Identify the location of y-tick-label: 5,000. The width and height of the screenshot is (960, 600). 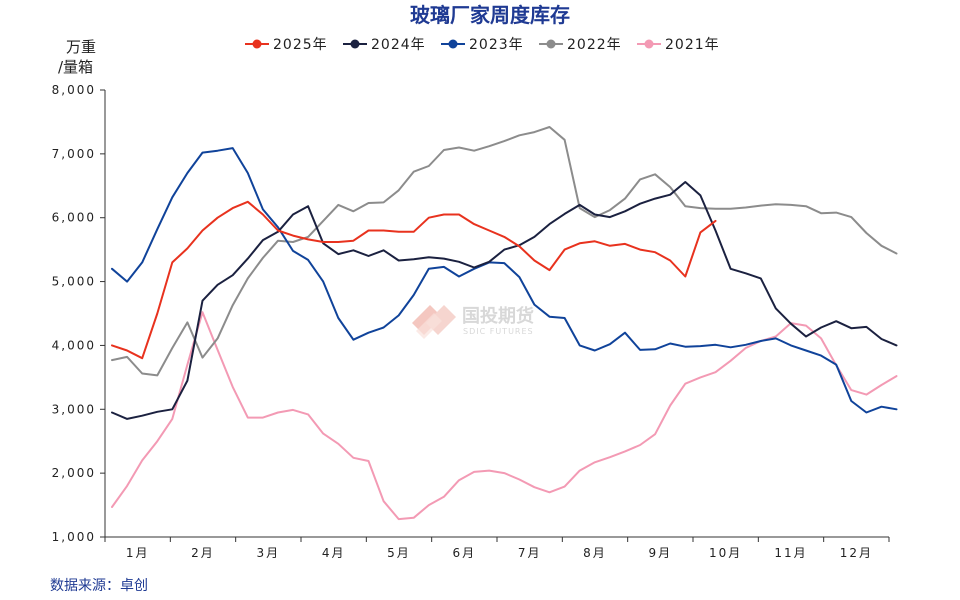
(74, 282).